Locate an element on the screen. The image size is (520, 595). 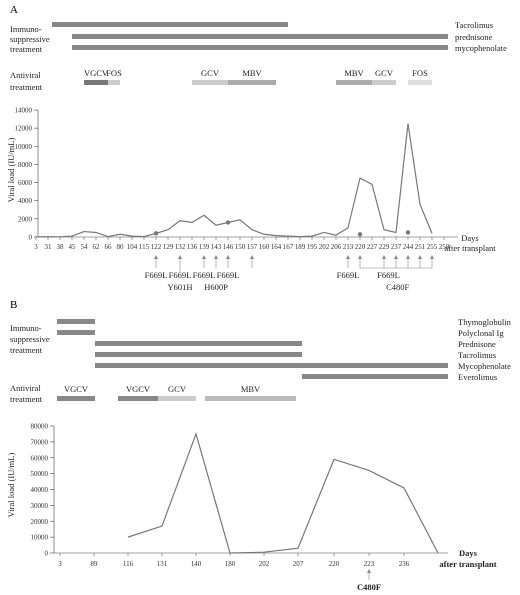
immuno-label-a-1: prednisone is located at coordinates (474, 37).